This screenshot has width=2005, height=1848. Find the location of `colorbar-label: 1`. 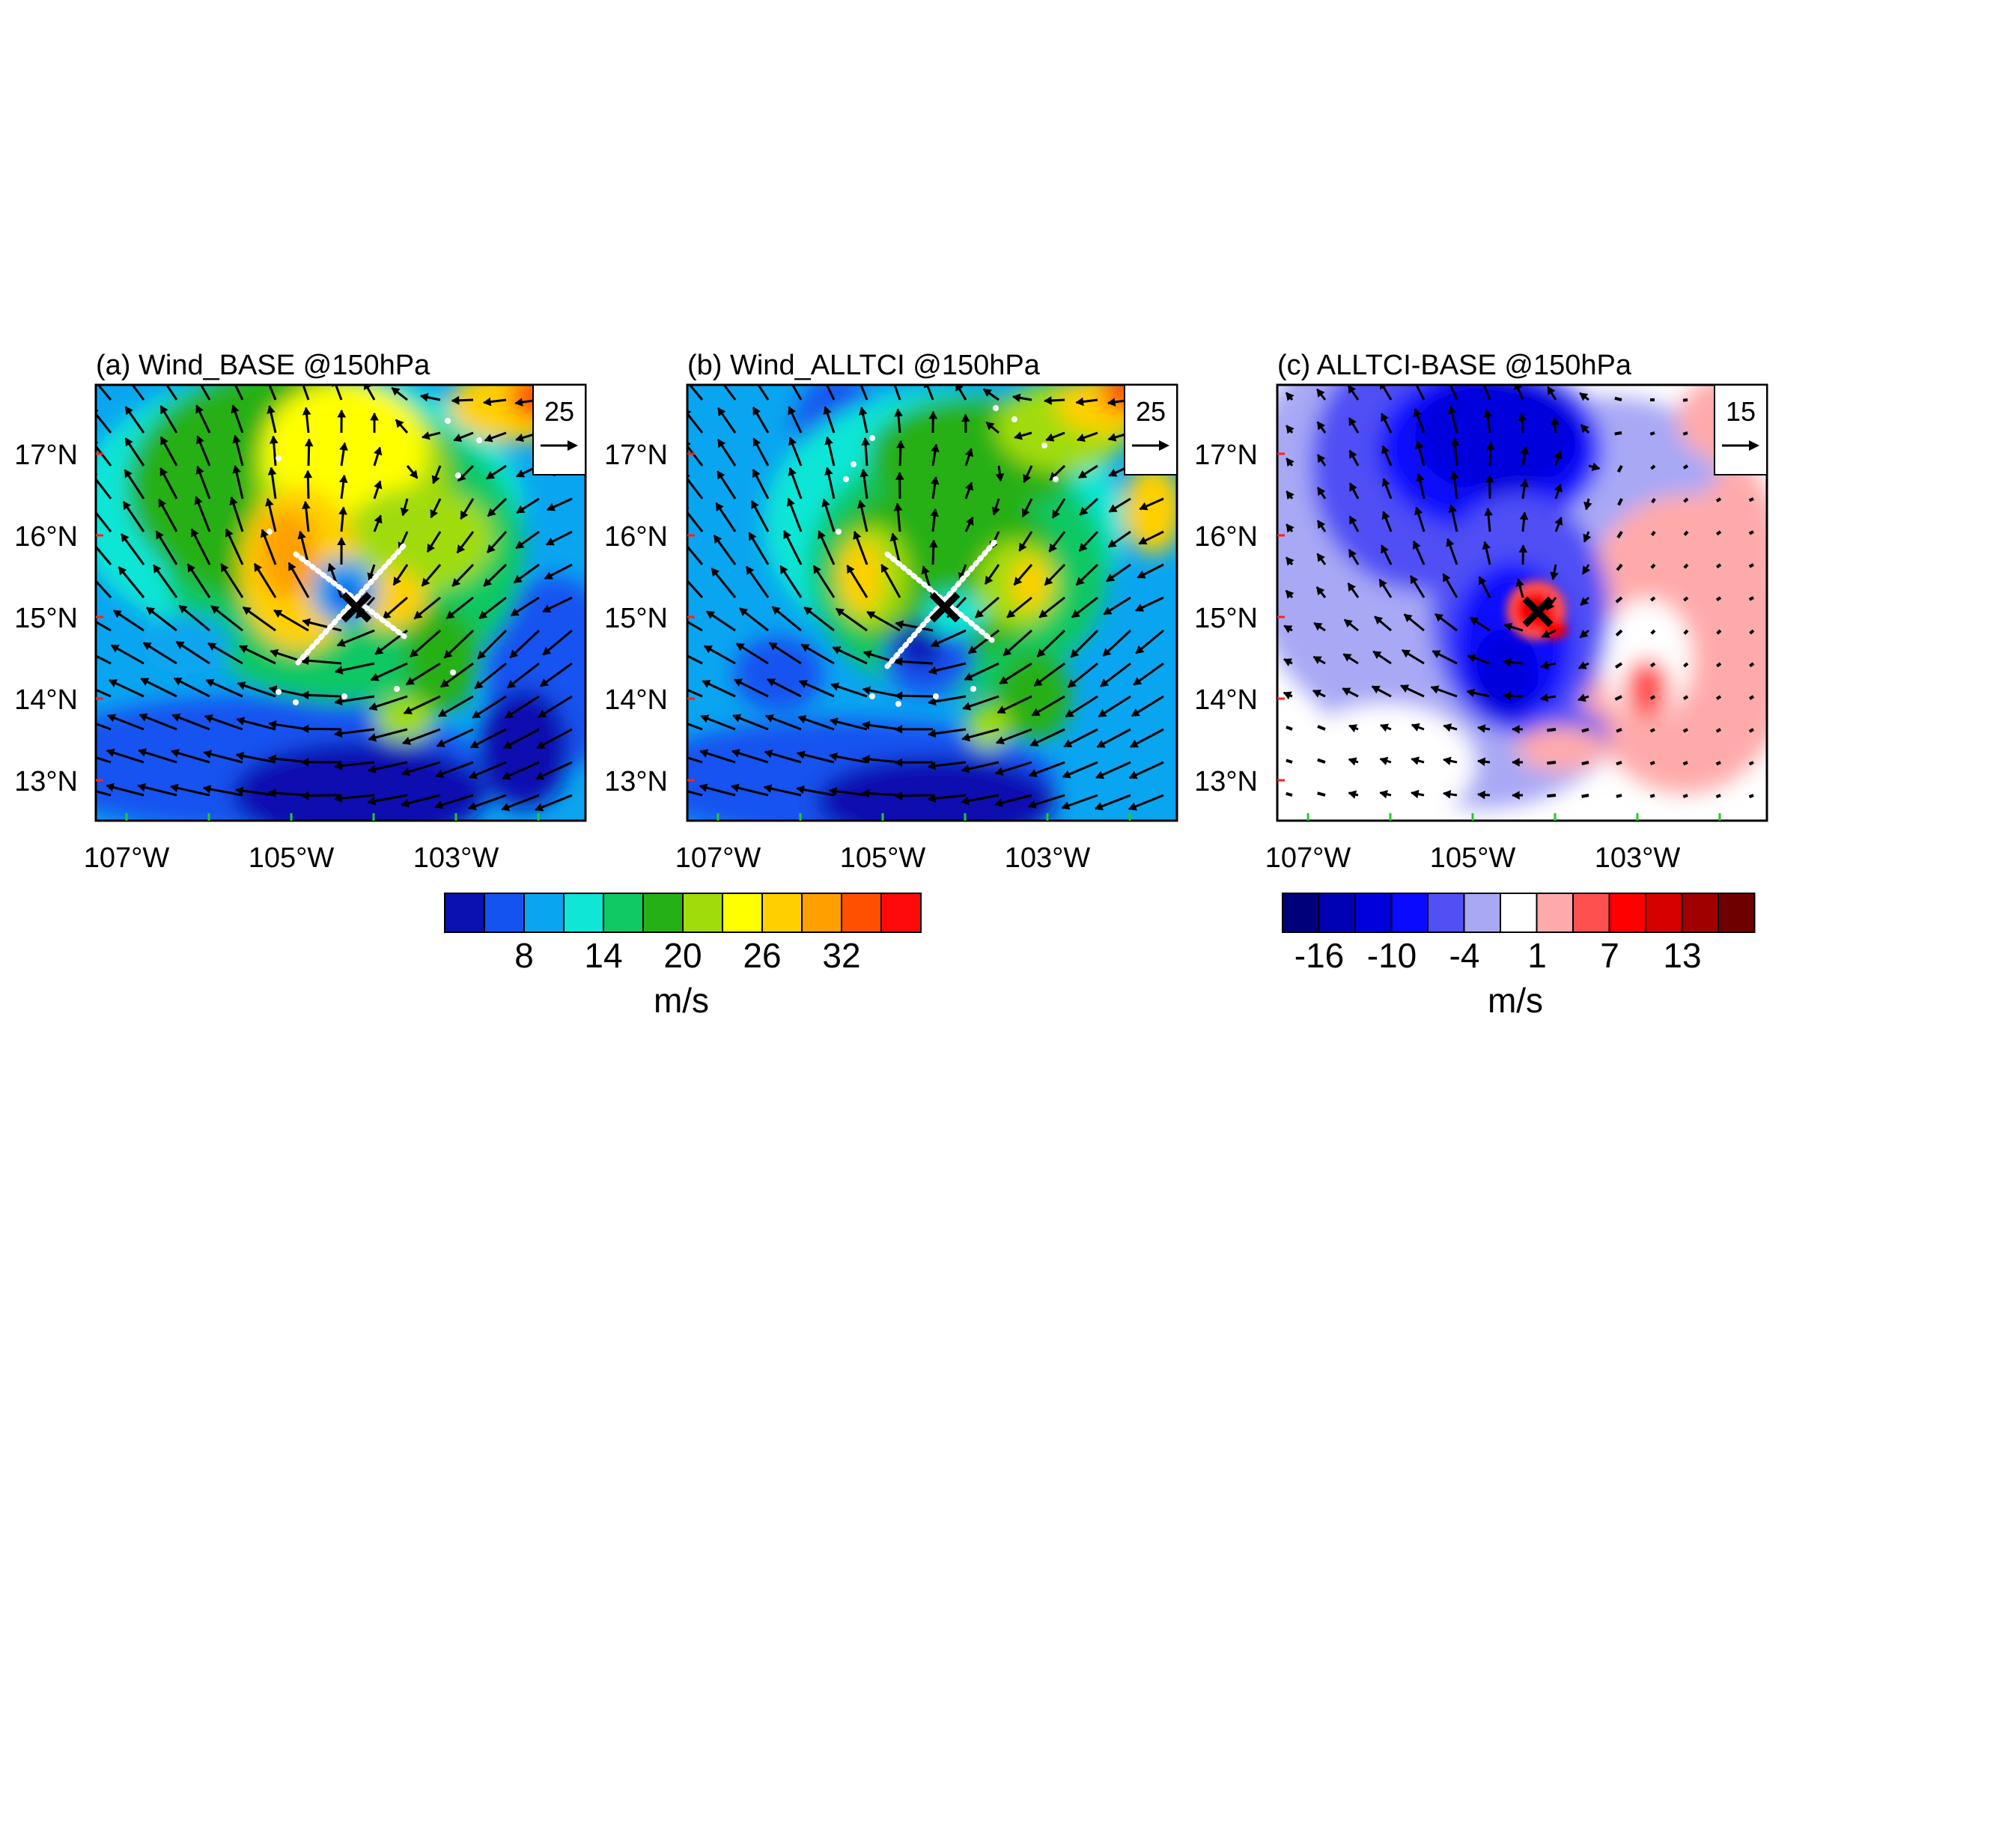

colorbar-label: 1 is located at coordinates (1537, 955).